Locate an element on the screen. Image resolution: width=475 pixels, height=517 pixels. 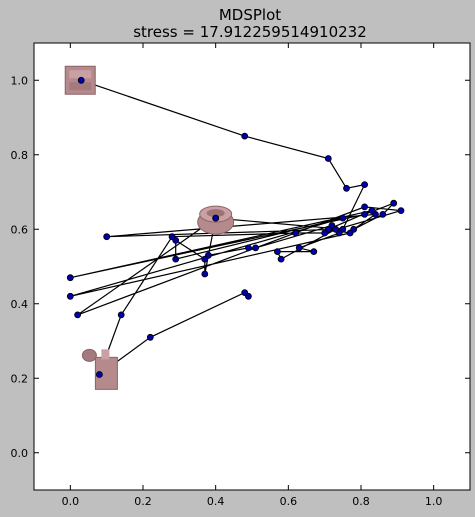
y-tick-label: 1.0 is located at coordinates (20, 80).